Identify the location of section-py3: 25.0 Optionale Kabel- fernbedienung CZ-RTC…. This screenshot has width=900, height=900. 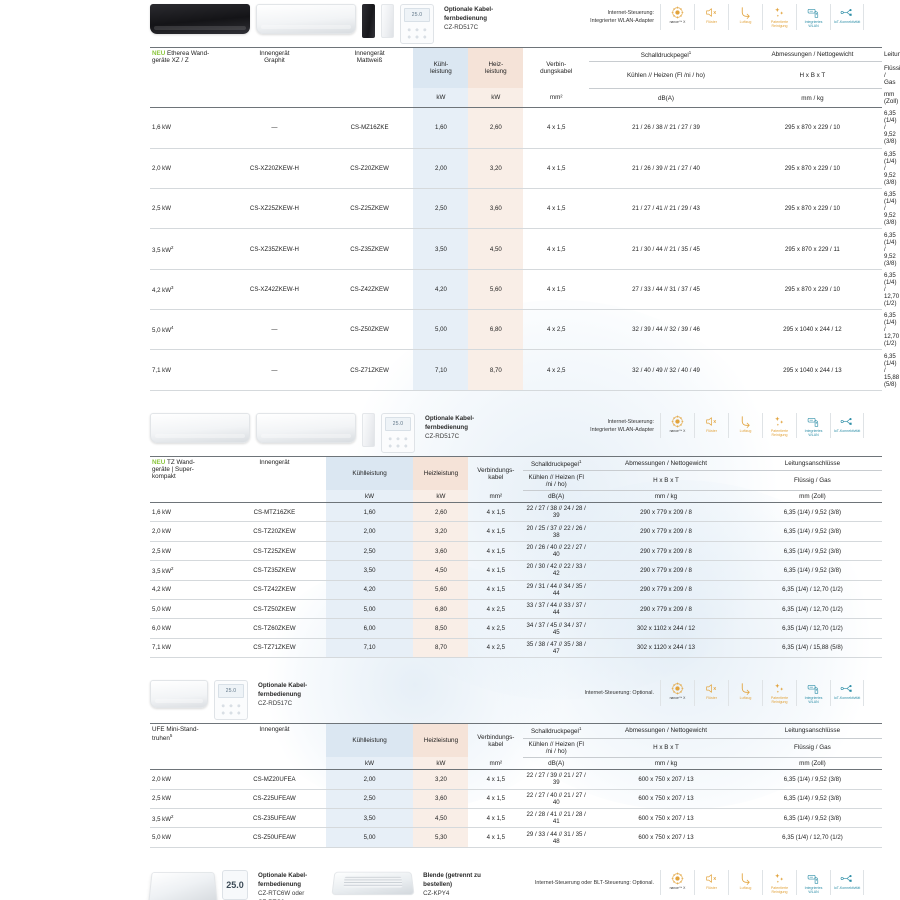
(515, 883).